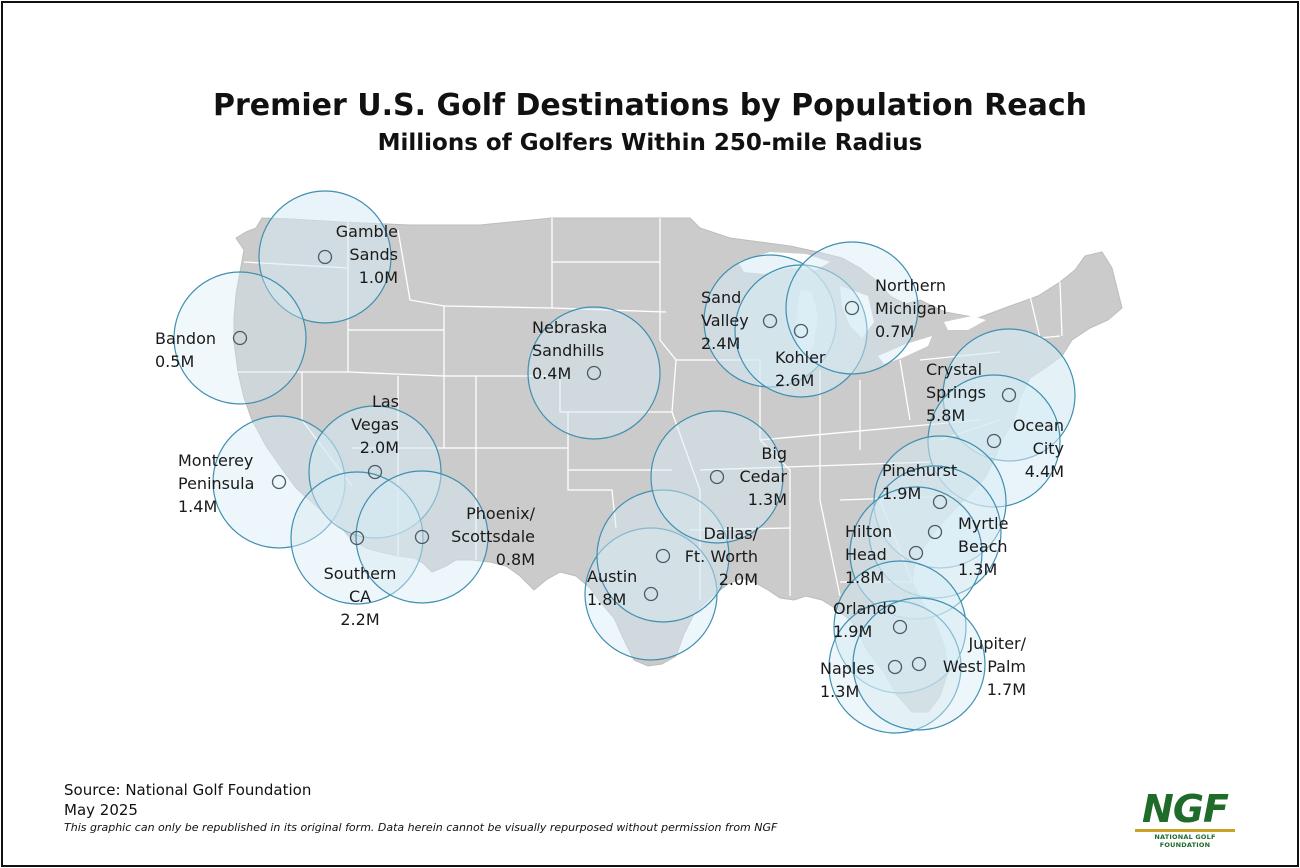 Image resolution: width=1300 pixels, height=868 pixels. Describe the element at coordinates (721, 343) in the screenshot. I see `label-value: 2.4M` at that location.